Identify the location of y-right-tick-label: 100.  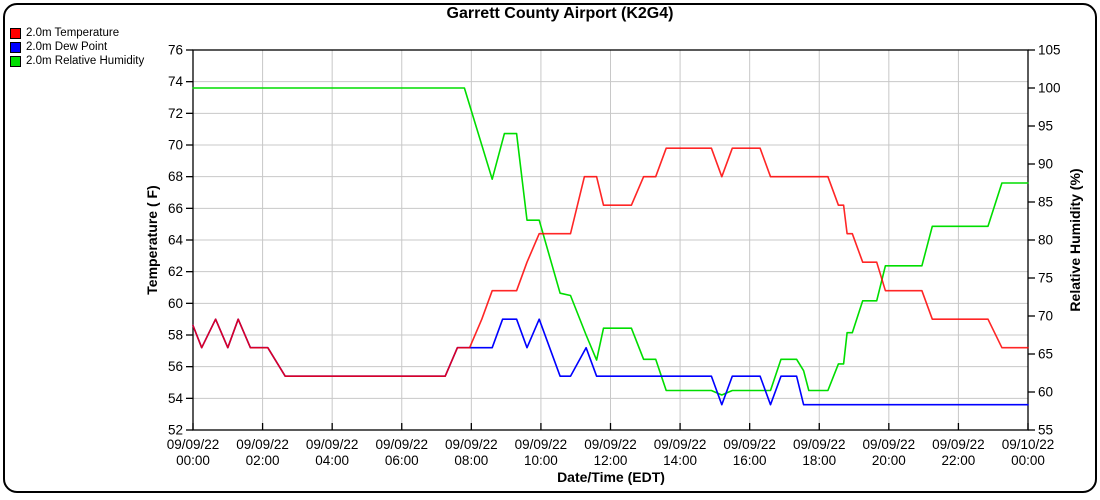
(1049, 88).